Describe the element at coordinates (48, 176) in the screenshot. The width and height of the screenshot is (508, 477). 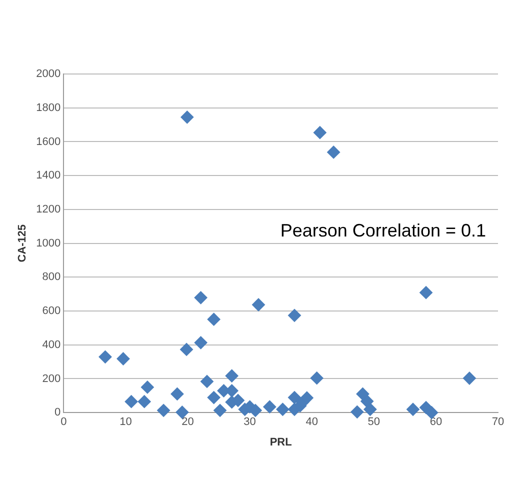
I see `y-tick-label: 1400` at that location.